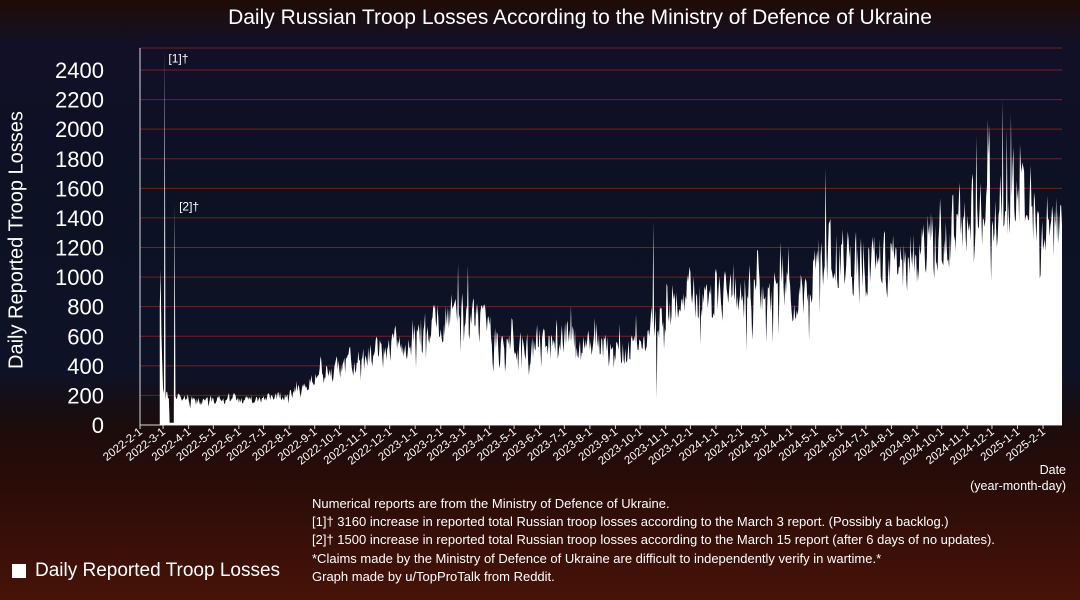 This screenshot has height=600, width=1080. I want to click on y-tick-label: 2200, so click(79, 100).